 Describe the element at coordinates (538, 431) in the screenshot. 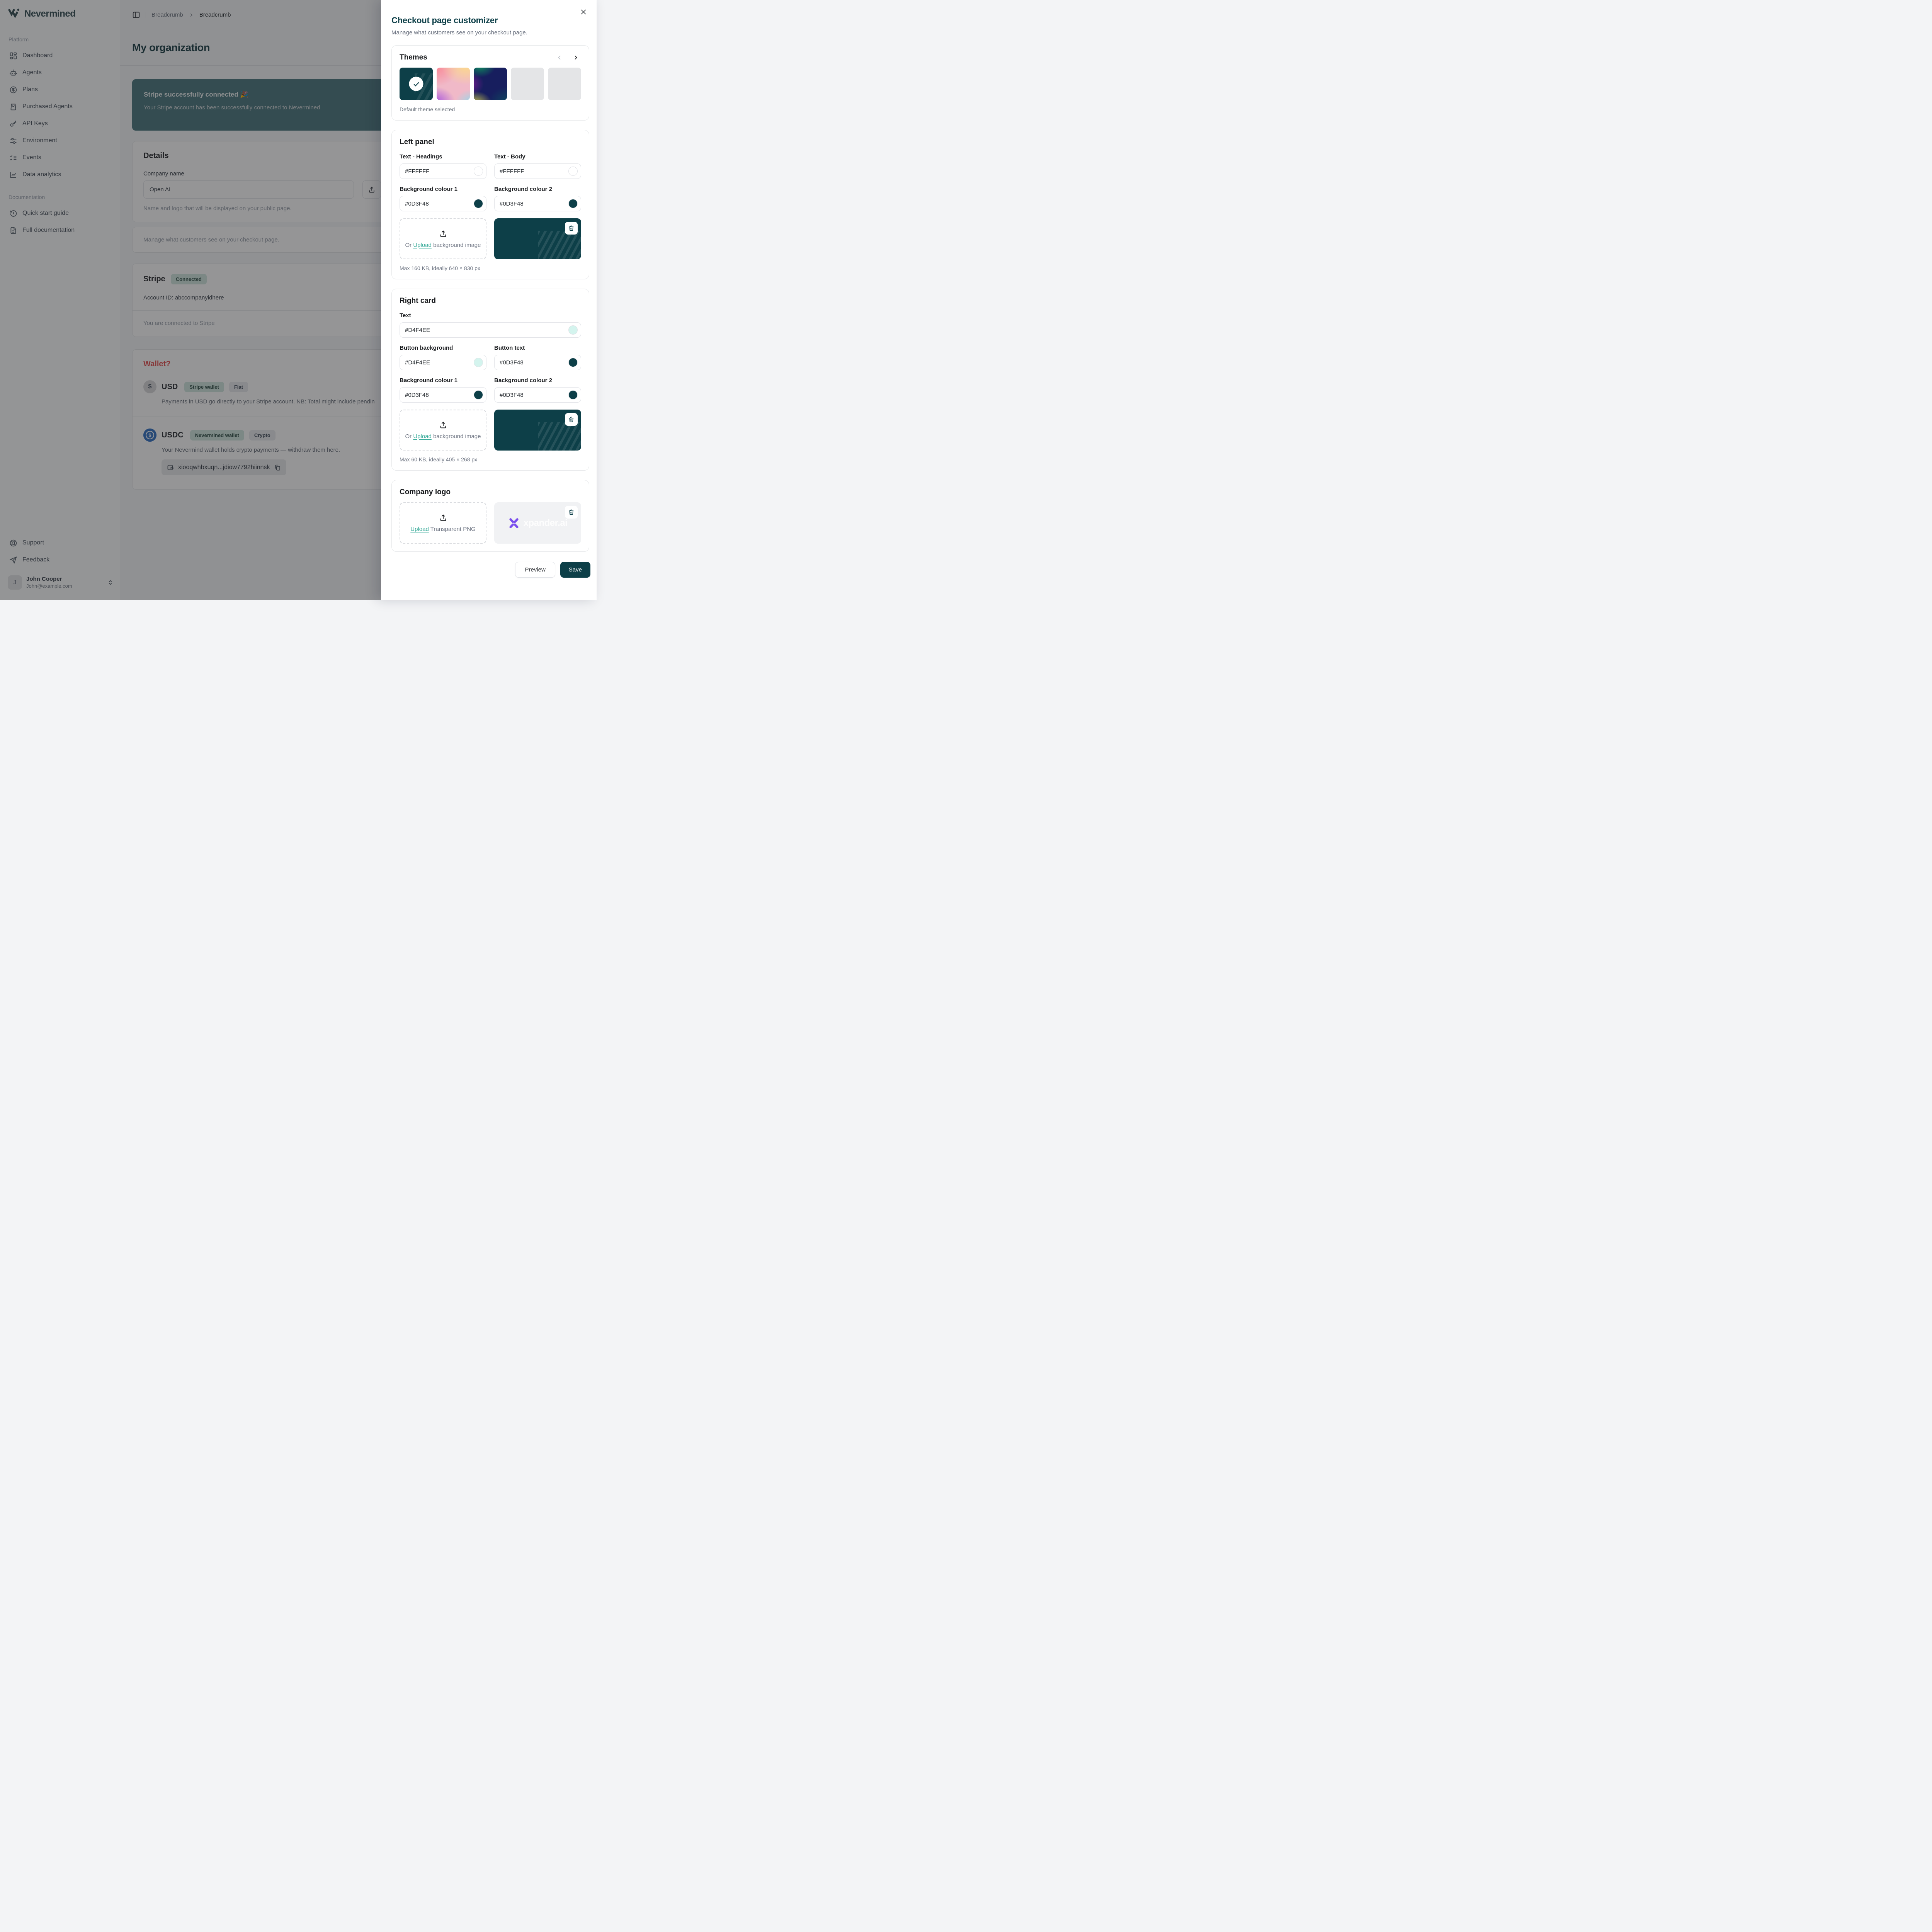

I see `right-card-background-preview` at that location.